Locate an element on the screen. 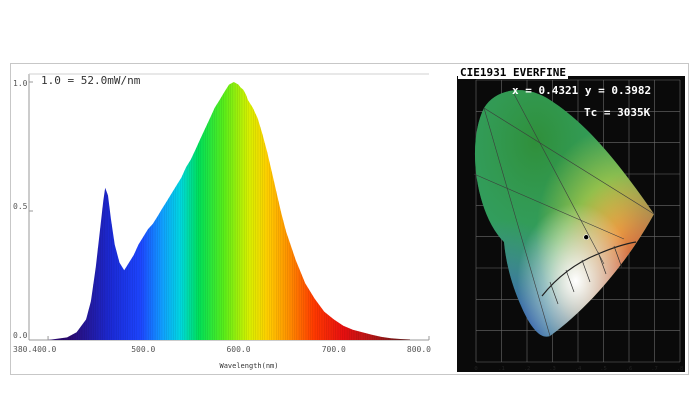  cie-title: CIE1931 EVERFINE is located at coordinates (513, 72).